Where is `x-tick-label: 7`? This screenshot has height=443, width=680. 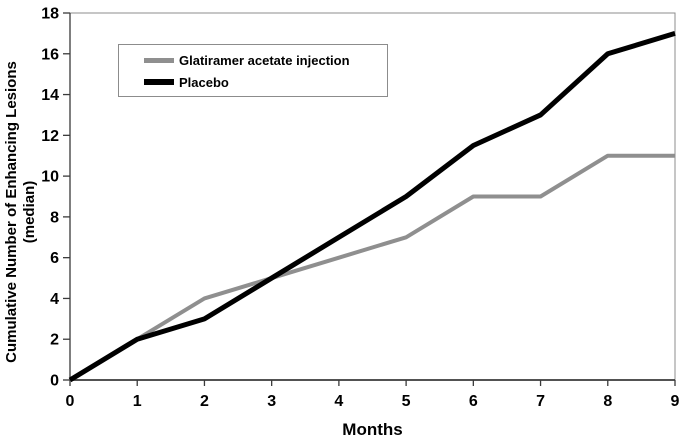
x-tick-label: 7 is located at coordinates (540, 401).